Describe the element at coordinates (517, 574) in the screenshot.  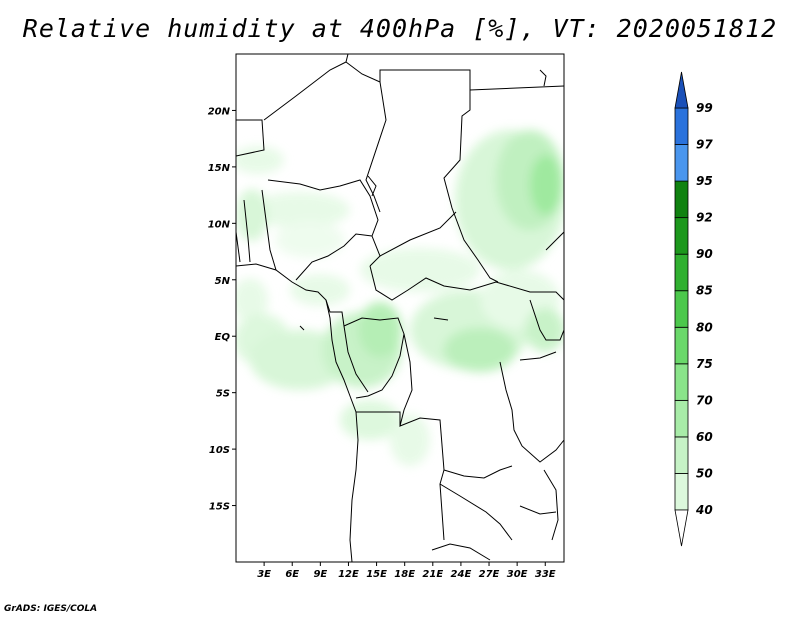
I see `lon-tick-label: 30E` at that location.